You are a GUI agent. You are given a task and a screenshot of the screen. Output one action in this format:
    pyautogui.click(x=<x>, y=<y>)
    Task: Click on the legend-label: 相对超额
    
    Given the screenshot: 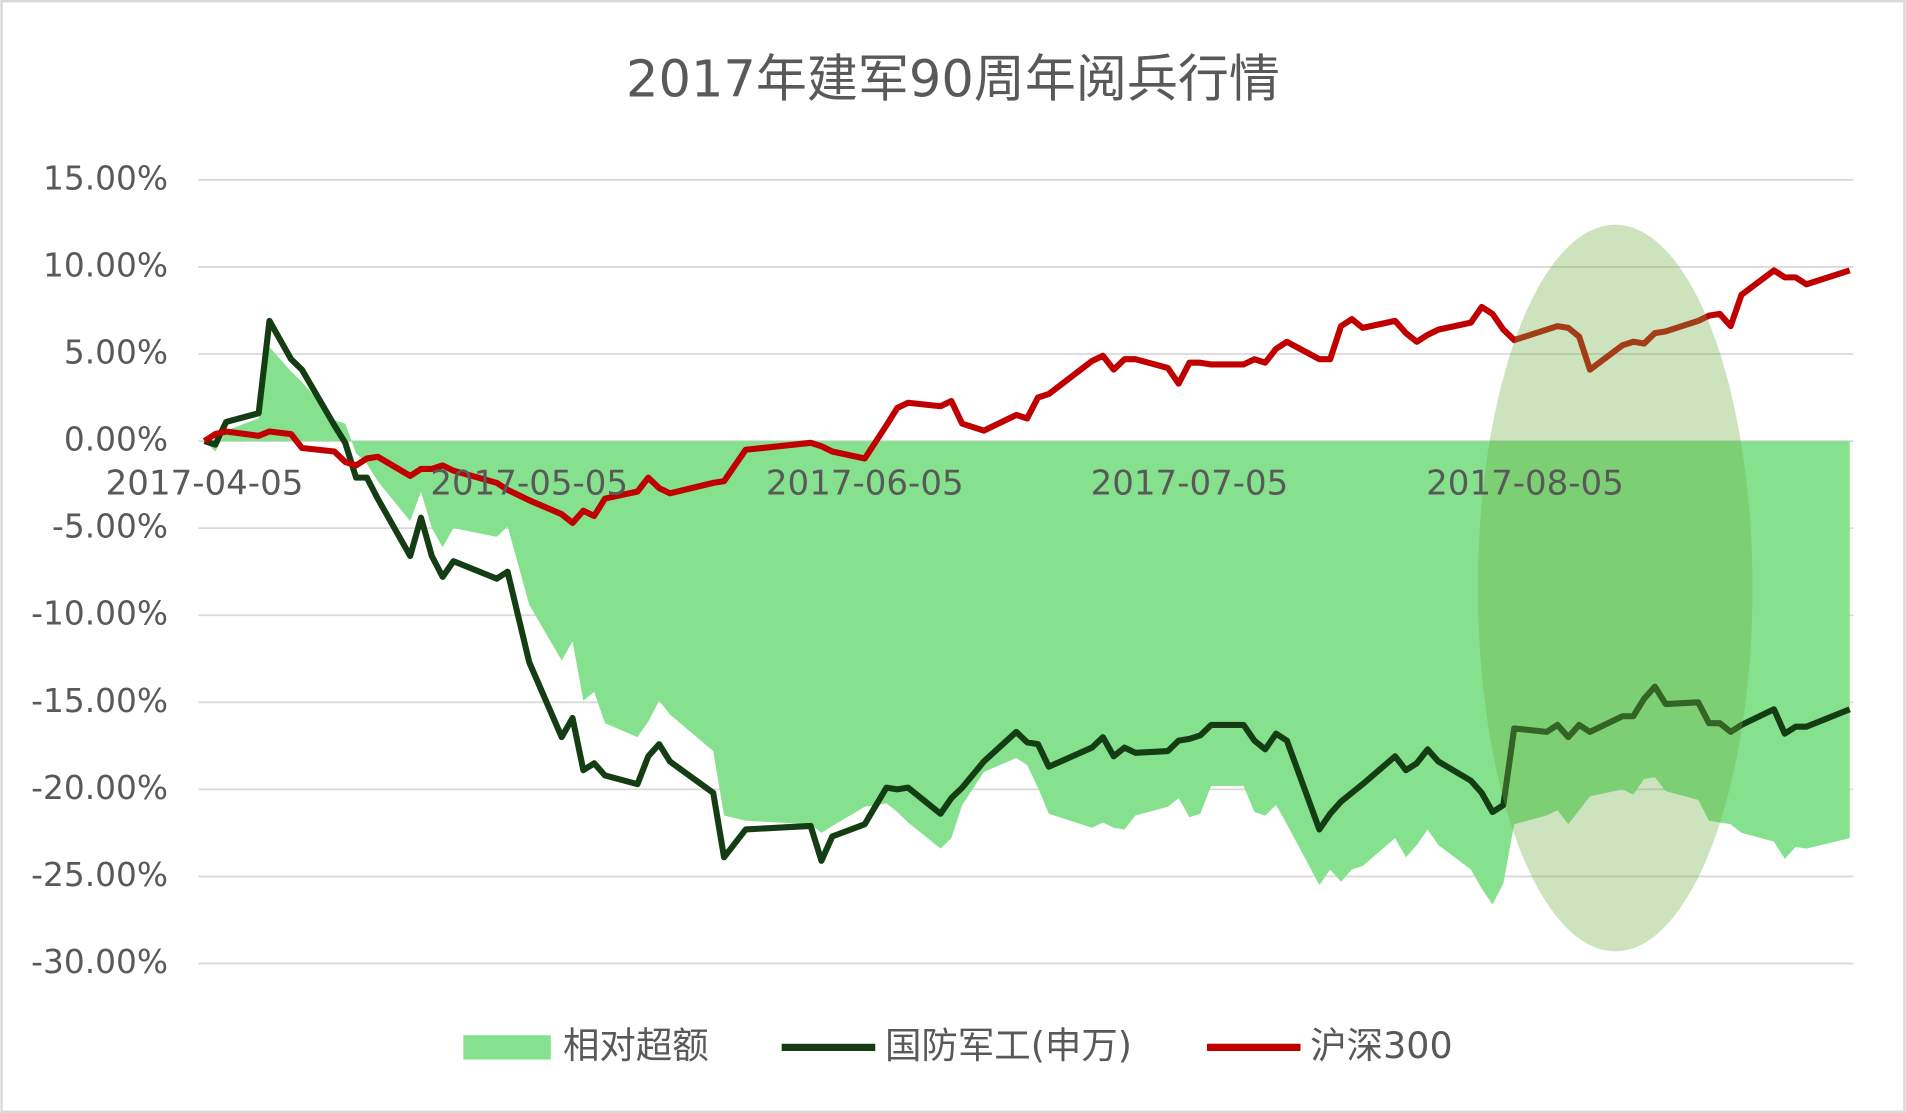 What is the action you would take?
    pyautogui.click(x=636, y=1045)
    